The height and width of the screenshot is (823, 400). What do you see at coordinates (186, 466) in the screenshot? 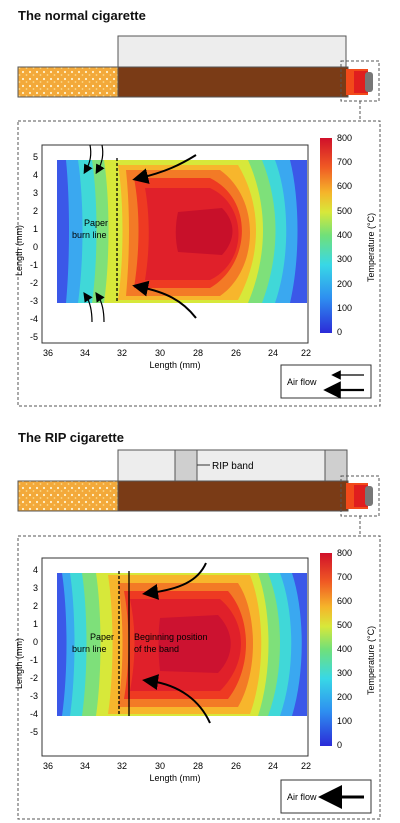
I see `rip-band` at bounding box center [186, 466].